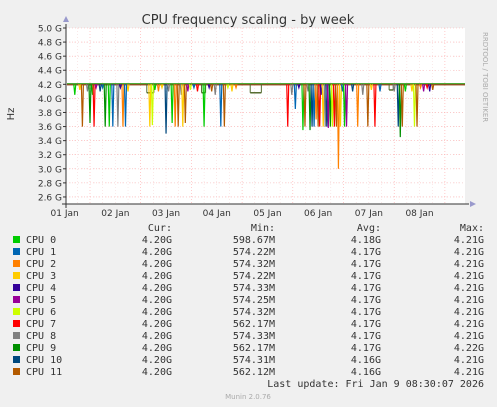 Image resolution: width=497 pixels, height=407 pixels. What do you see at coordinates (316, 228) in the screenshot?
I see `legend-header: Cur: Min: Avg: Max:` at bounding box center [316, 228].